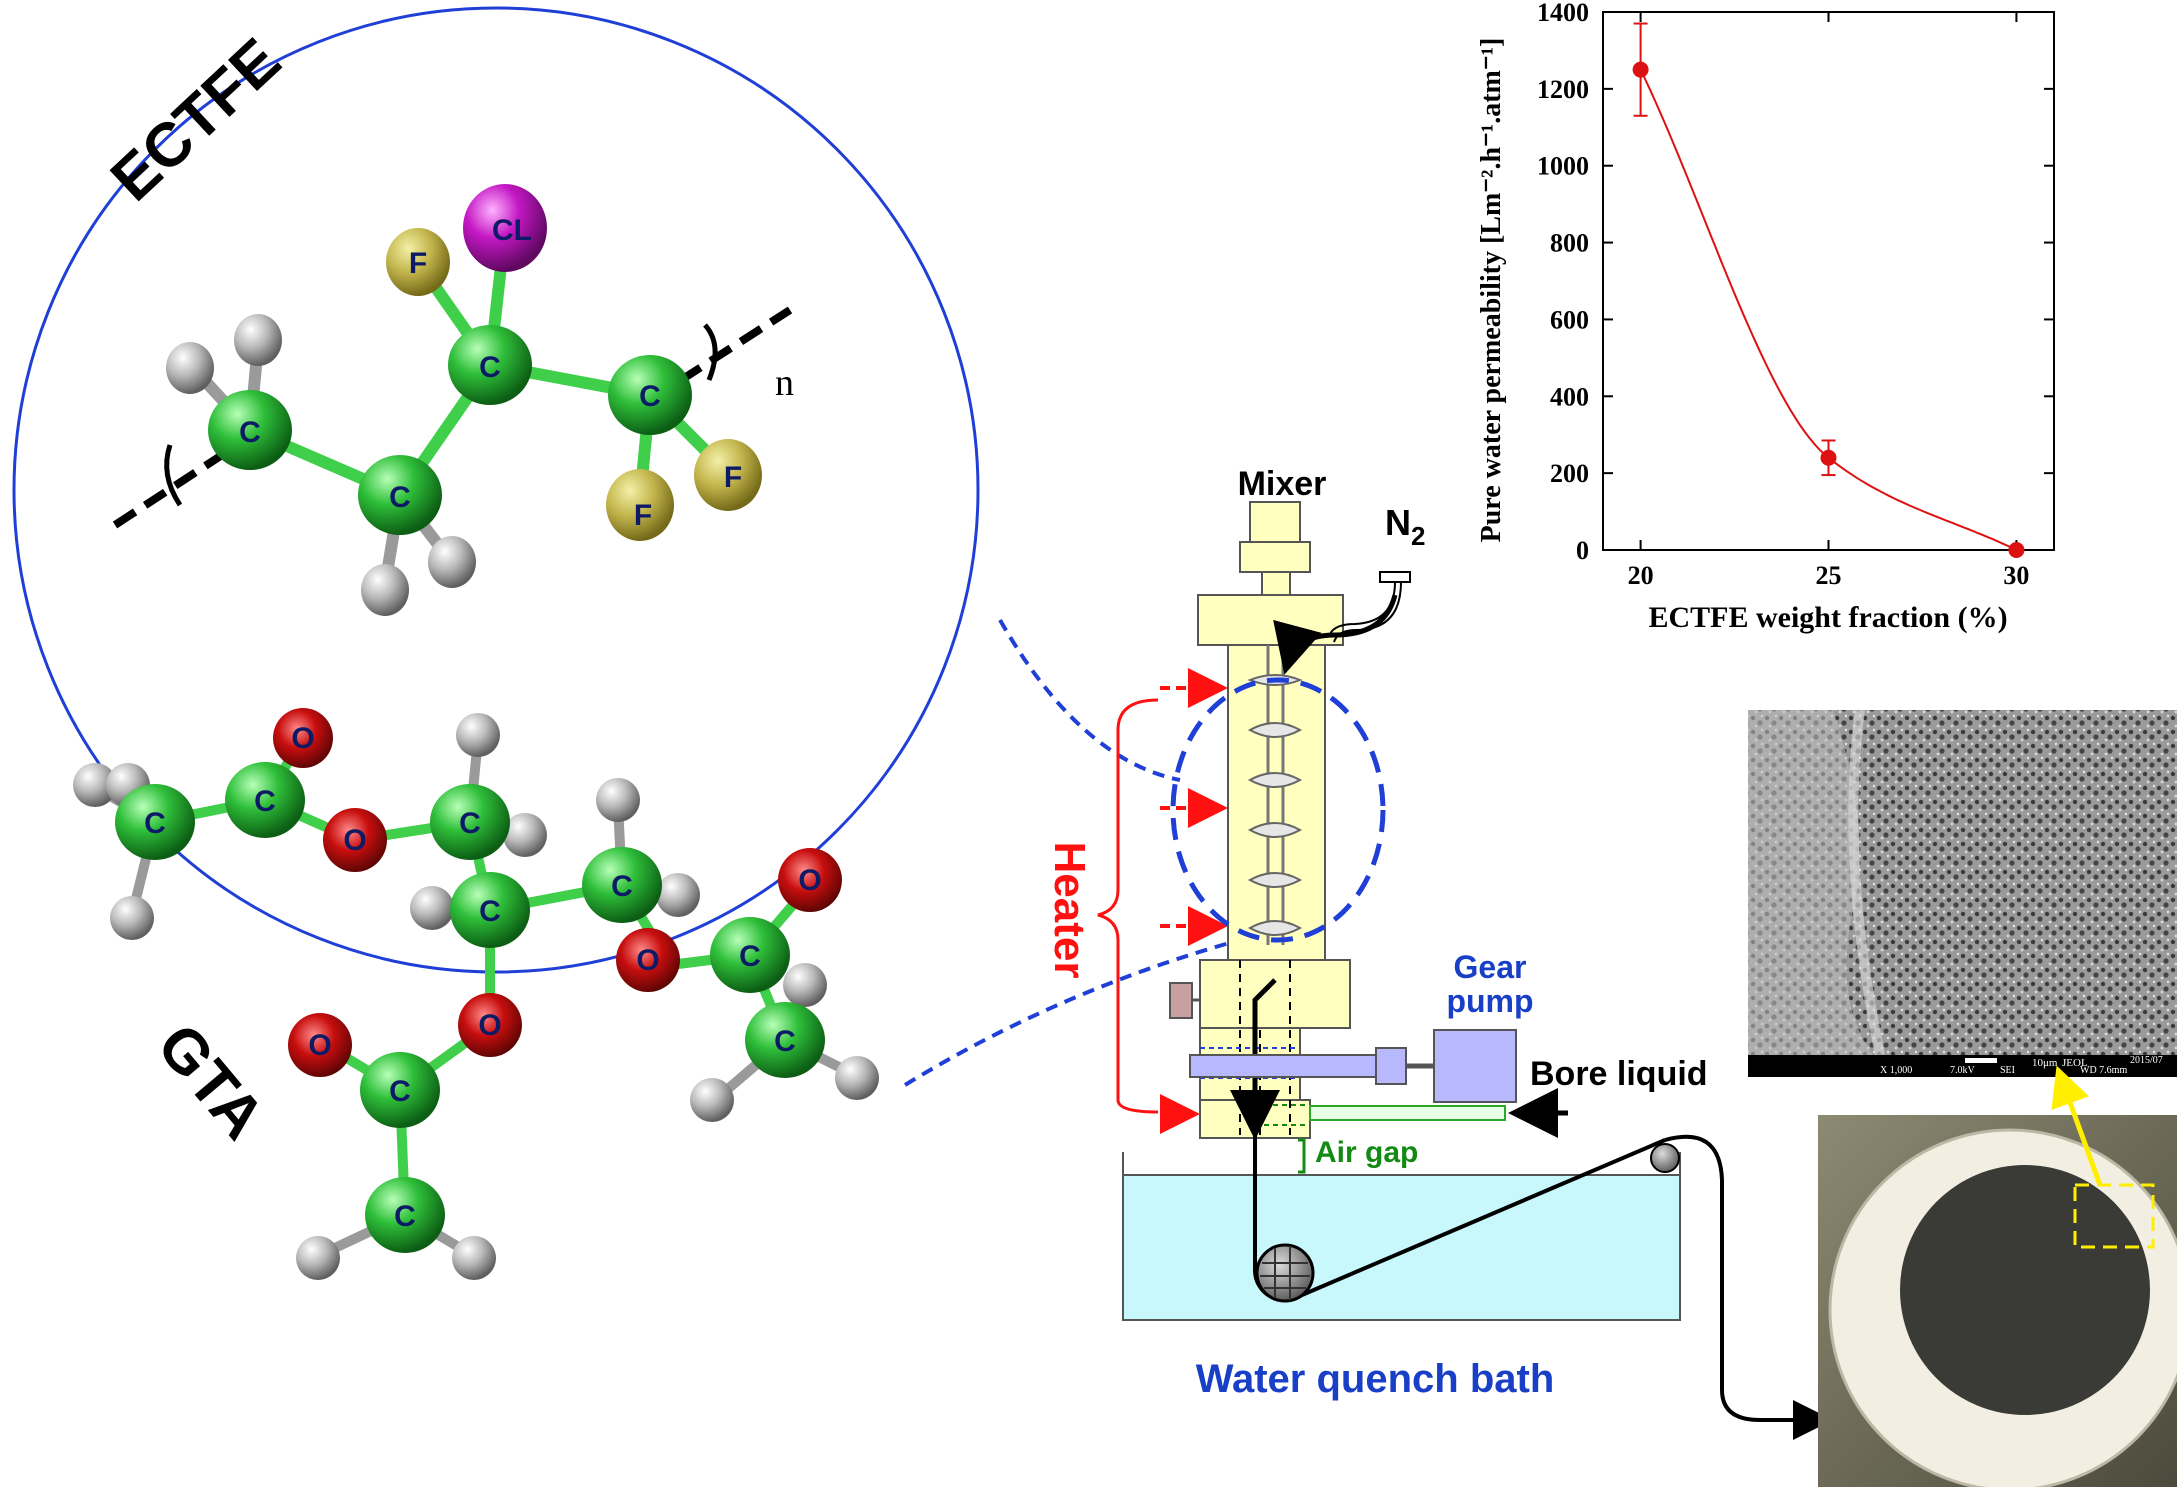 Image resolution: width=2177 pixels, height=1487 pixels. What do you see at coordinates (1335, 634) in the screenshot?
I see `polymer-feed-arrow` at bounding box center [1335, 634].